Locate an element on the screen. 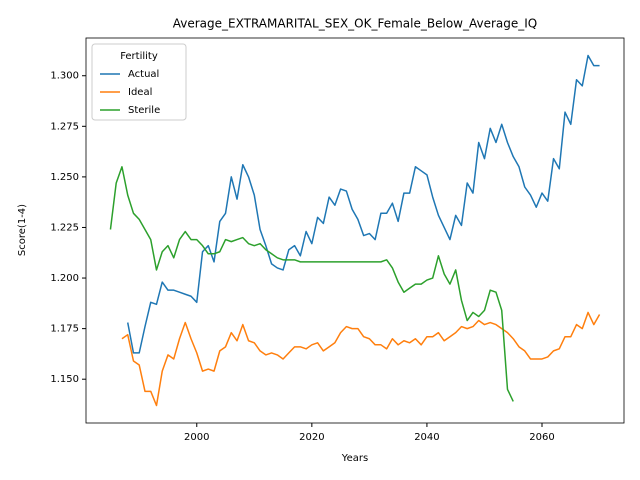 The width and height of the screenshot is (640, 480). y-tick-label: 1.200 is located at coordinates (64, 278).